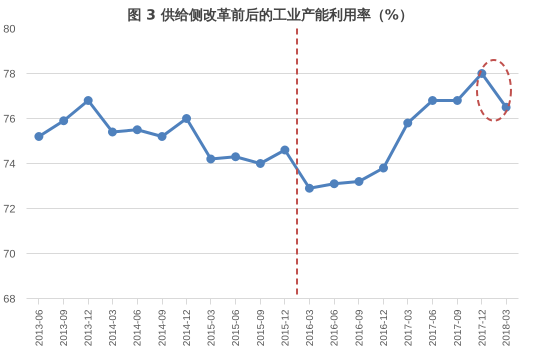 The width and height of the screenshot is (538, 349). What do you see at coordinates (270, 15) in the screenshot?
I see `chart-title: 图 3 供给侧改革前后的工业产能利用率（%）` at bounding box center [270, 15].